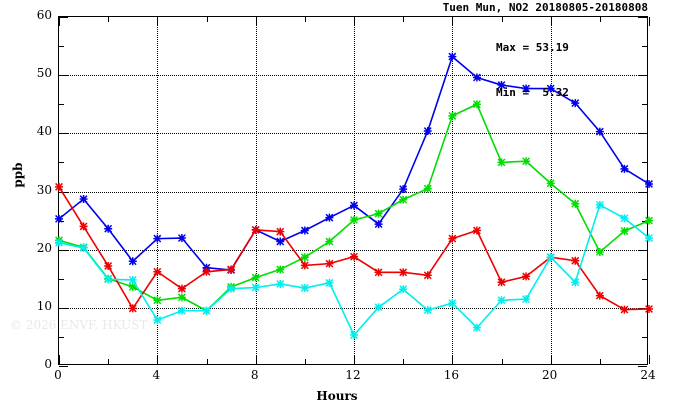  Describe the element at coordinates (648, 375) in the screenshot. I see `x-tick-label: 24` at that location.